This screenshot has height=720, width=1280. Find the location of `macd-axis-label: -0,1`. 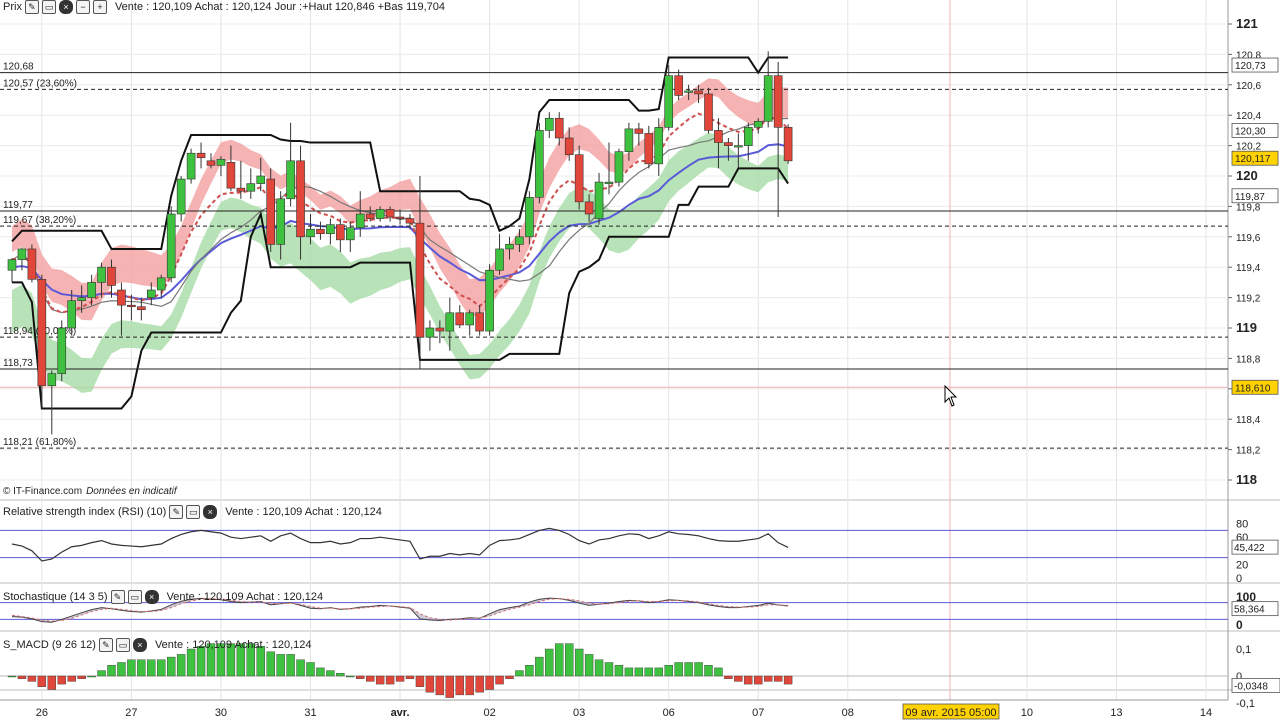

macd-axis-label: -0,1 is located at coordinates (1245, 704).